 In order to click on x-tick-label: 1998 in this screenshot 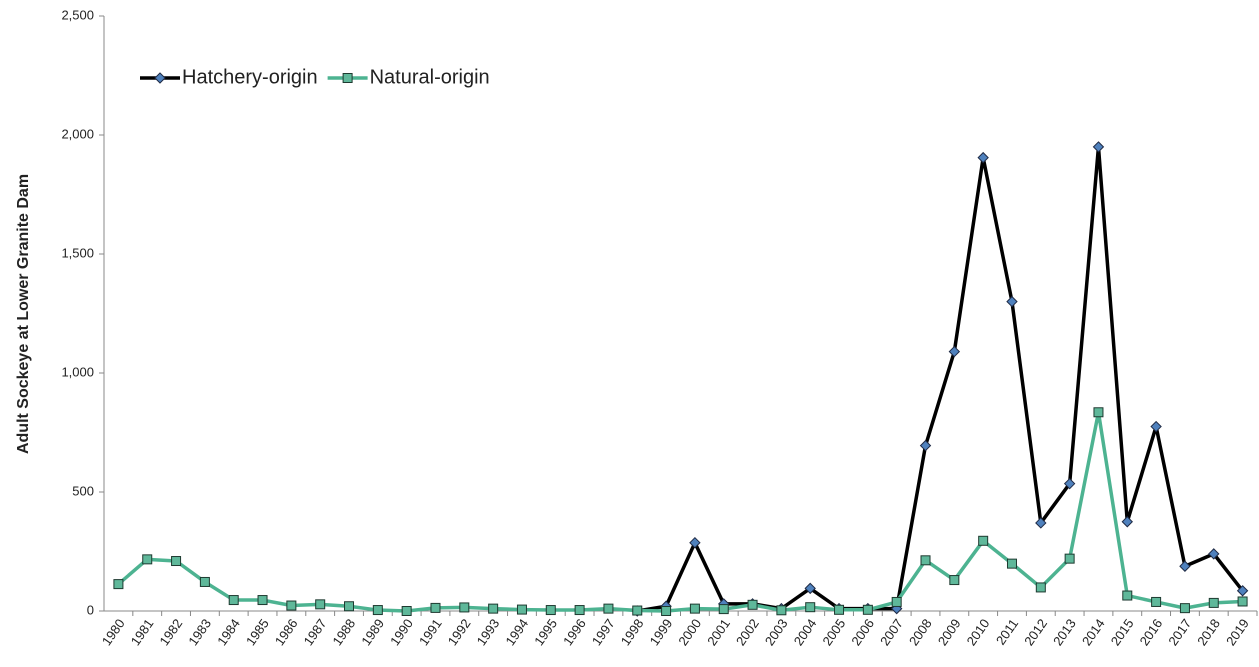, I will do `click(632, 632)`.